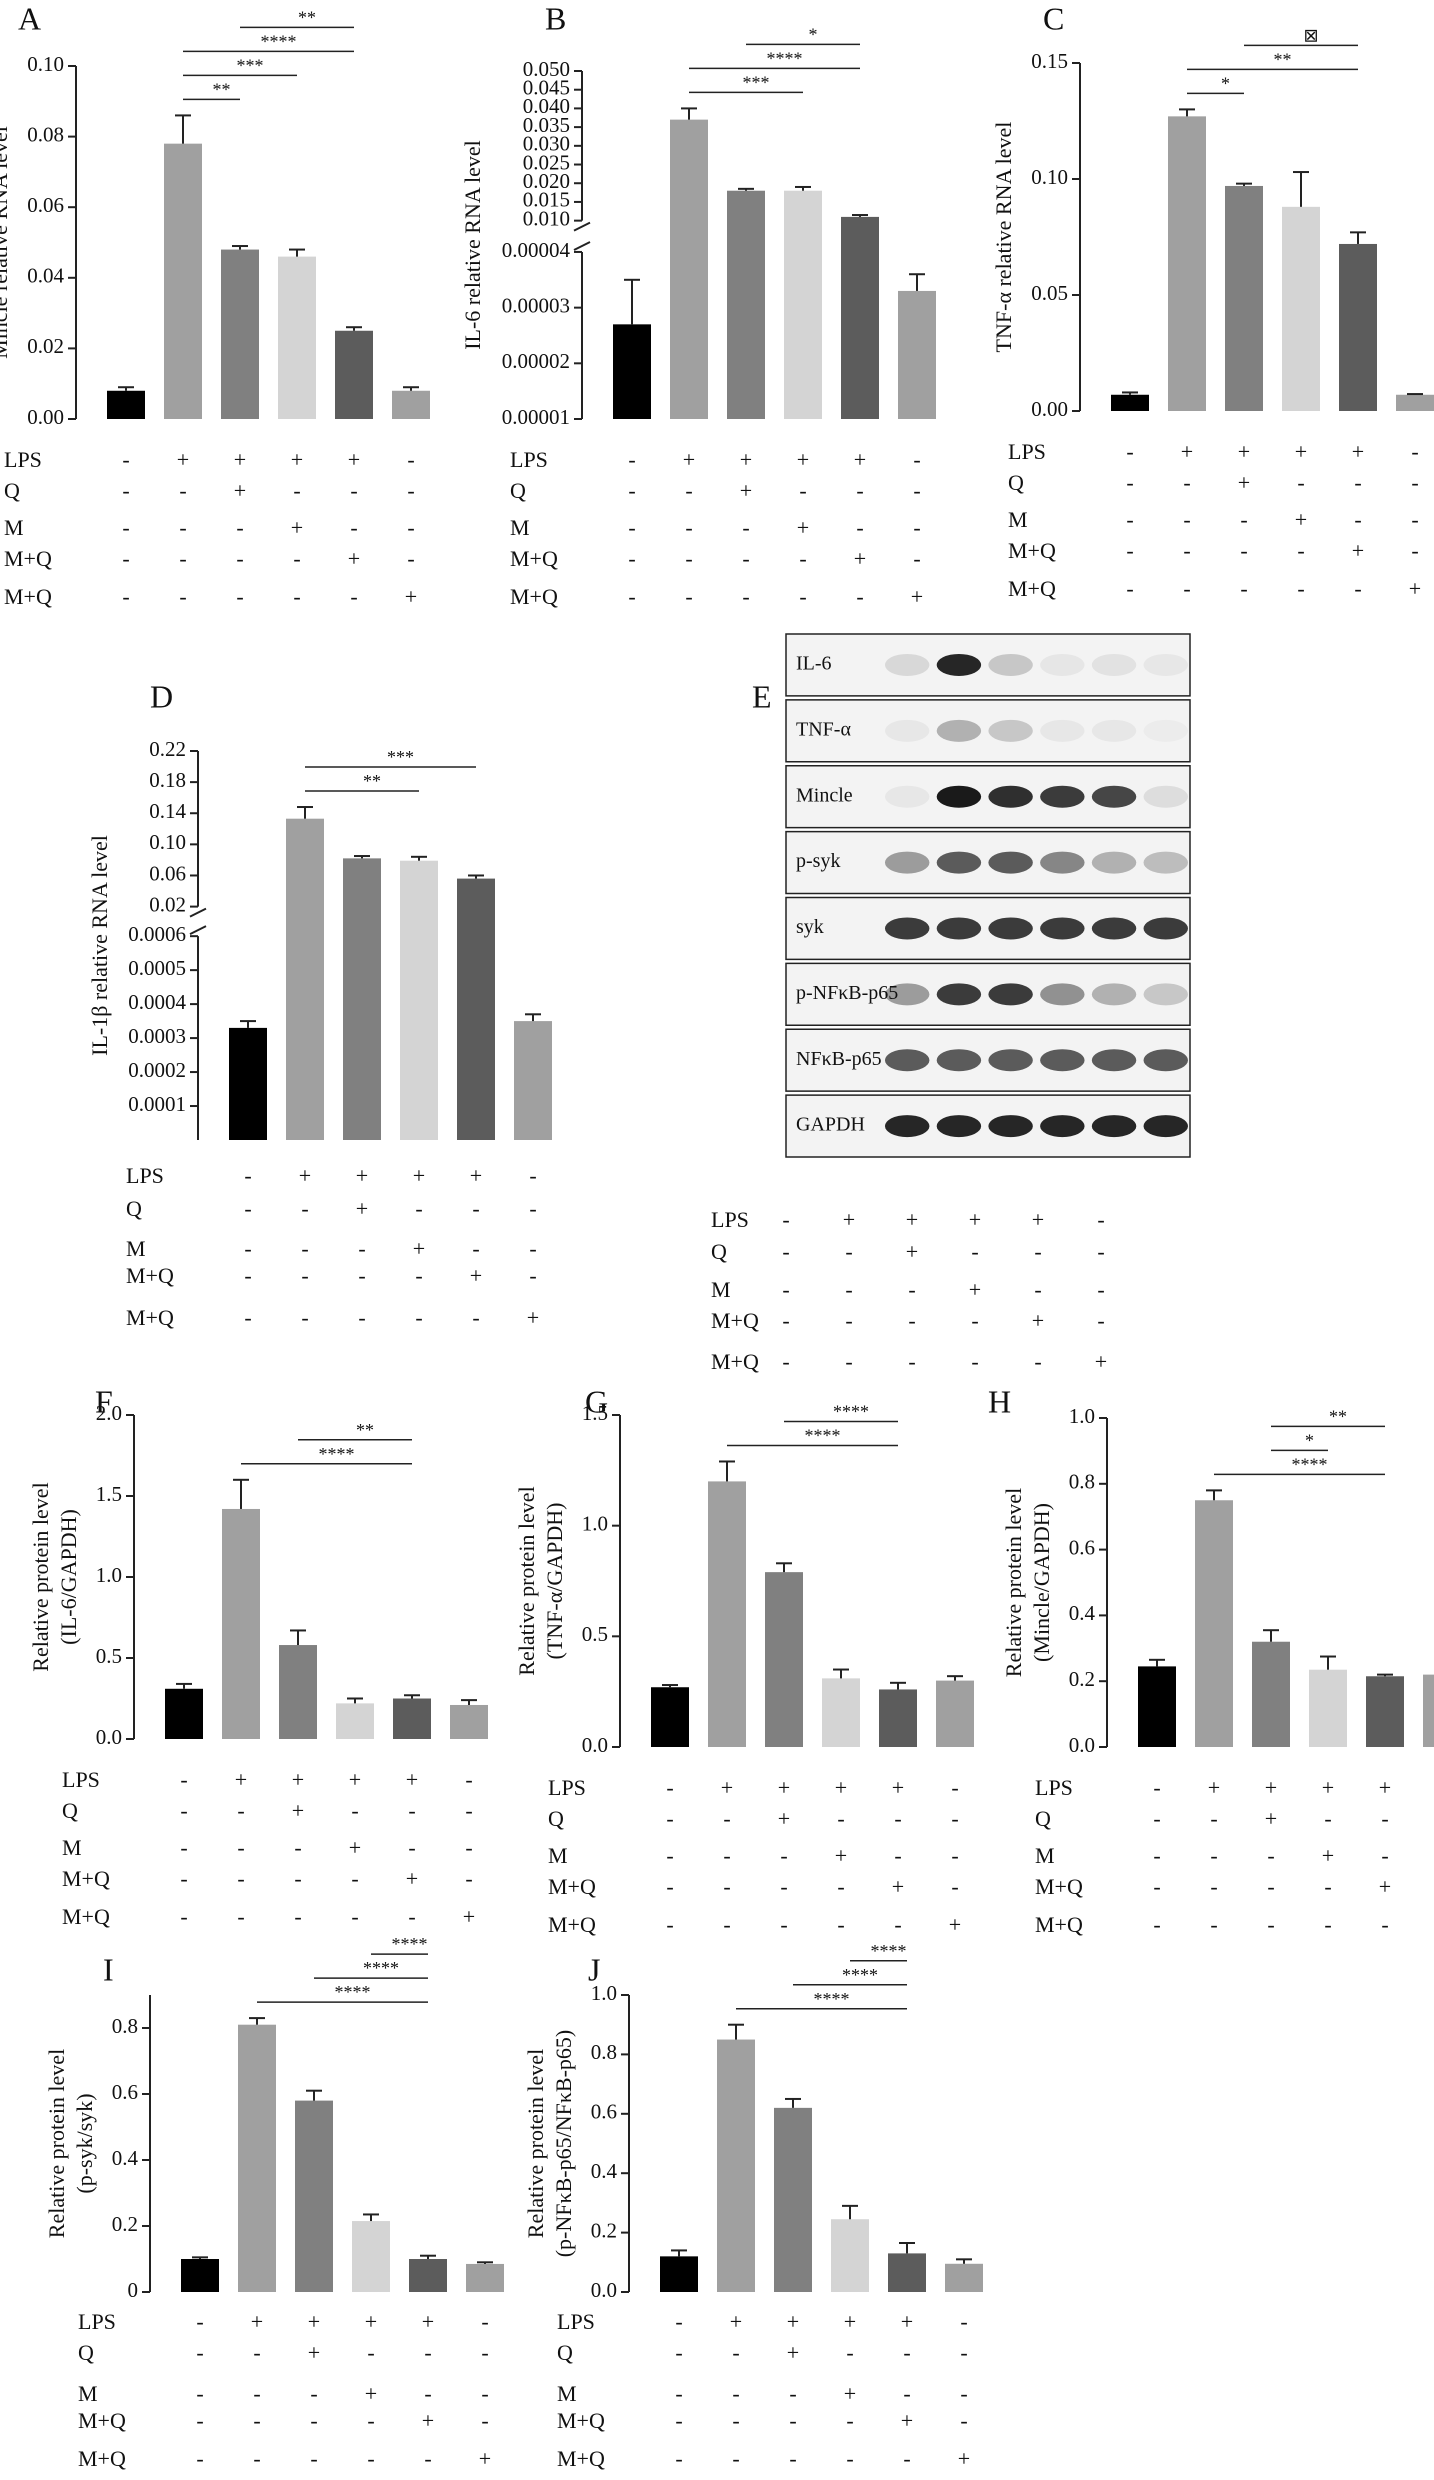 The height and width of the screenshot is (2480, 1434). Describe the element at coordinates (999, 1401) in the screenshot. I see `panel-letter: H` at that location.